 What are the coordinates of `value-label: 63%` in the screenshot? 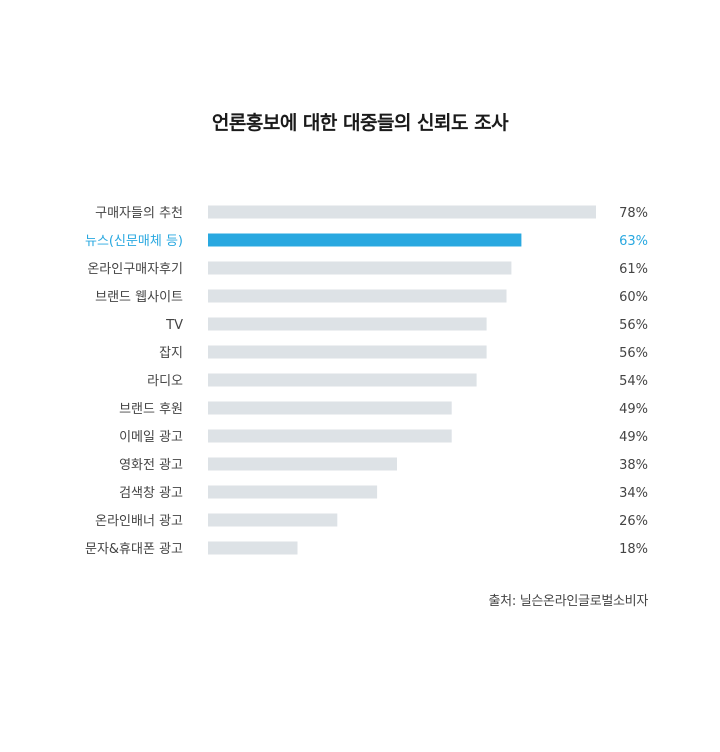 It's located at (633, 241).